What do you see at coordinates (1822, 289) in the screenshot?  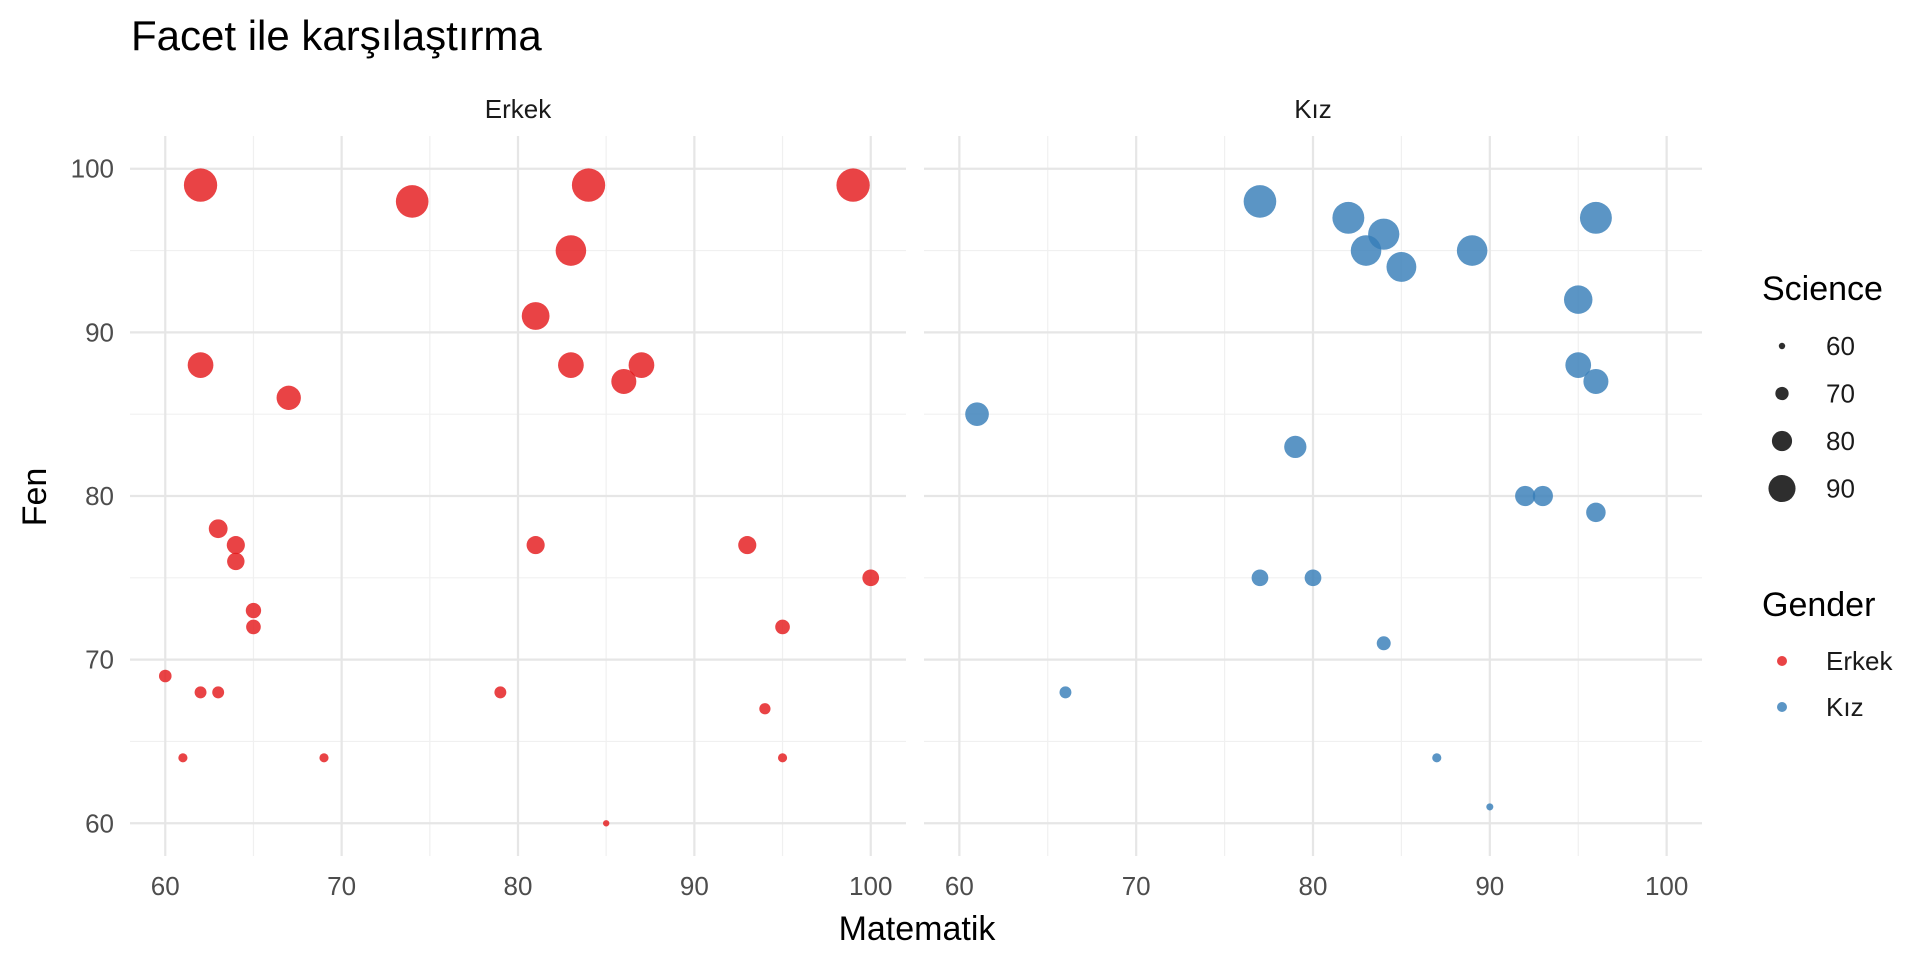 I see `size-legend-title: Science` at bounding box center [1822, 289].